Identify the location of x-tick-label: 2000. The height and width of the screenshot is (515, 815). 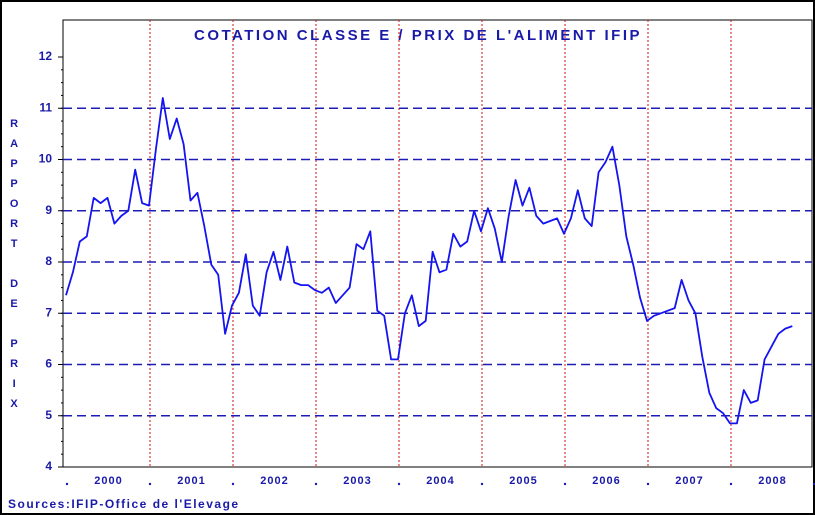
(108, 481).